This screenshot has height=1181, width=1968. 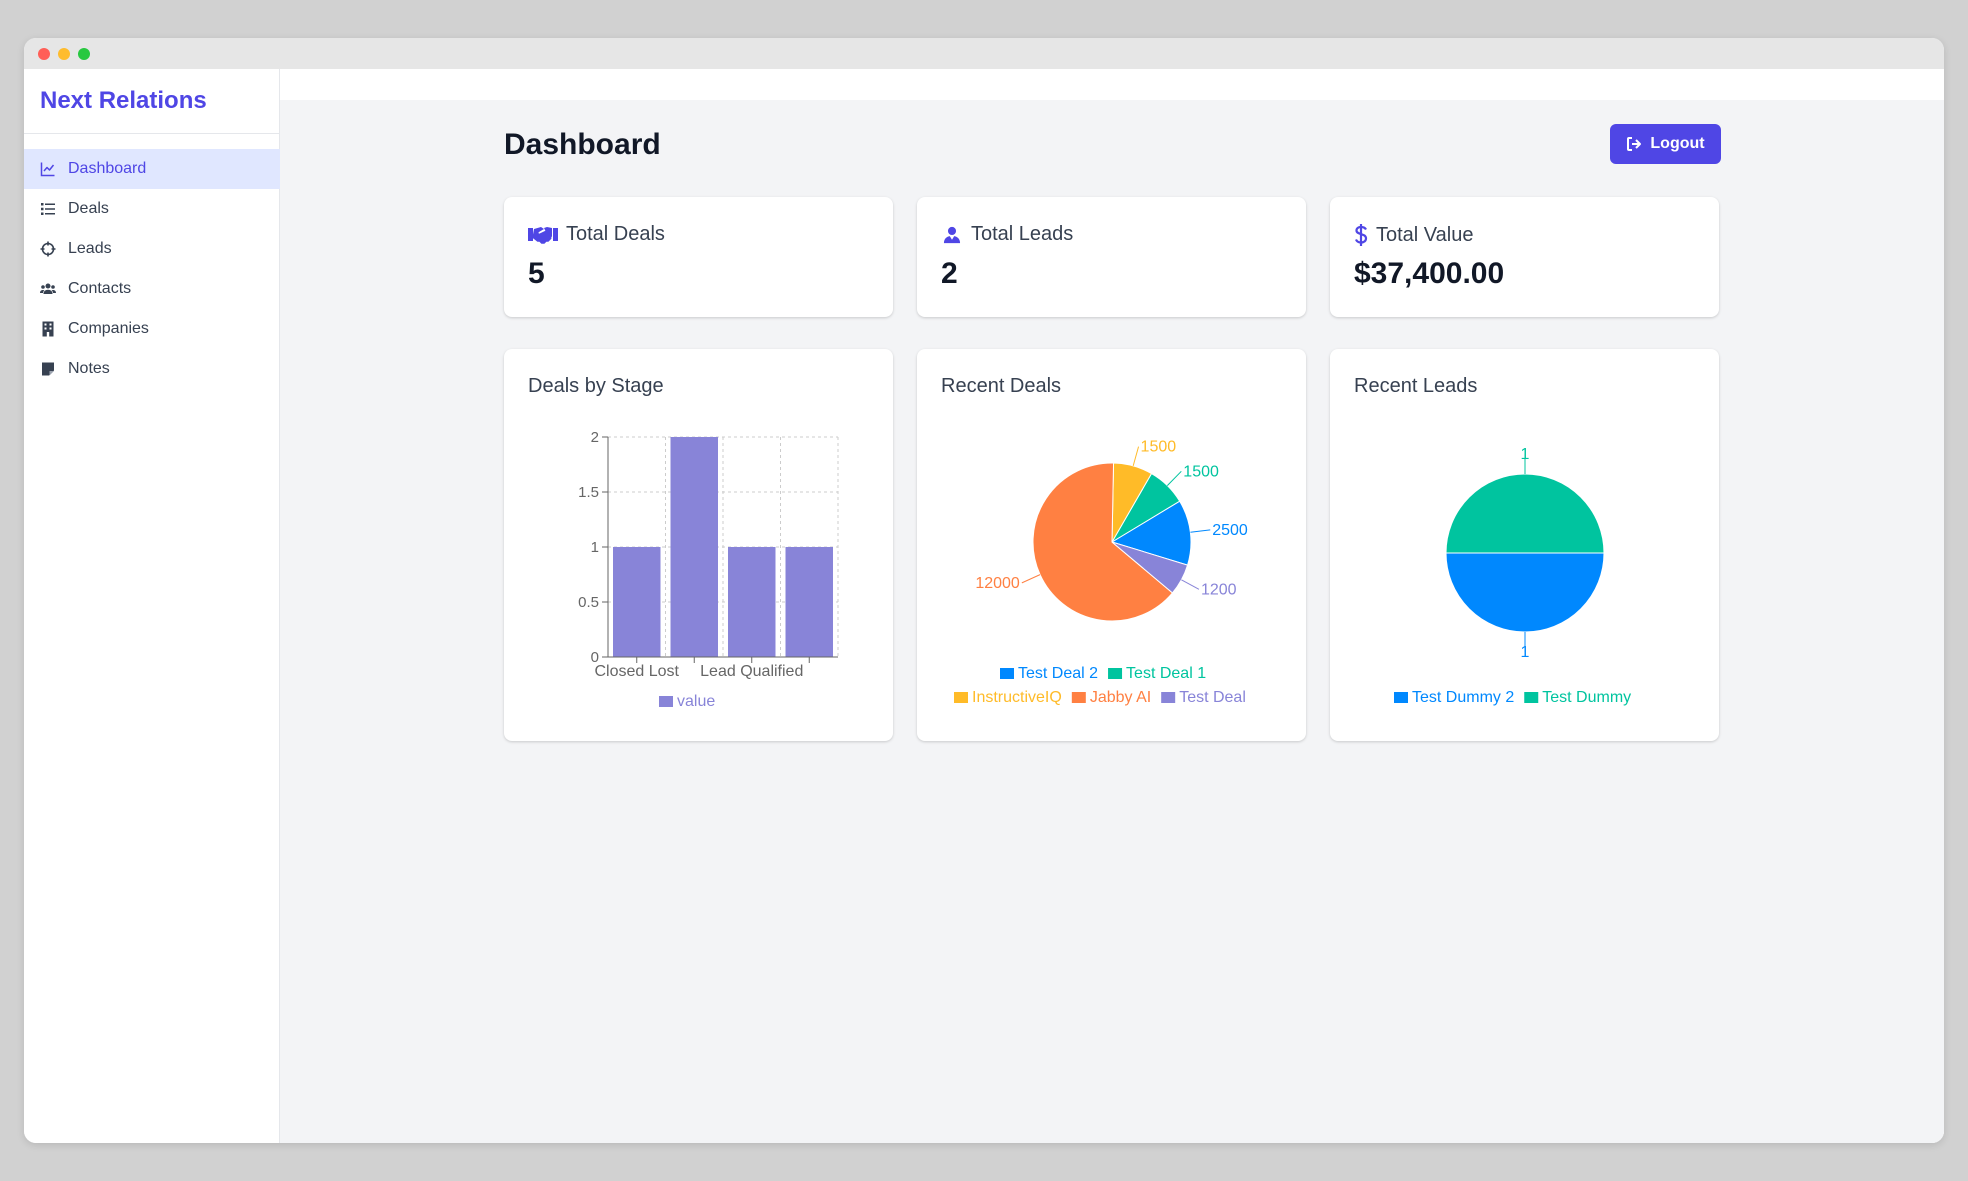 I want to click on recent-leads-title: Recent Leads, so click(x=1416, y=386).